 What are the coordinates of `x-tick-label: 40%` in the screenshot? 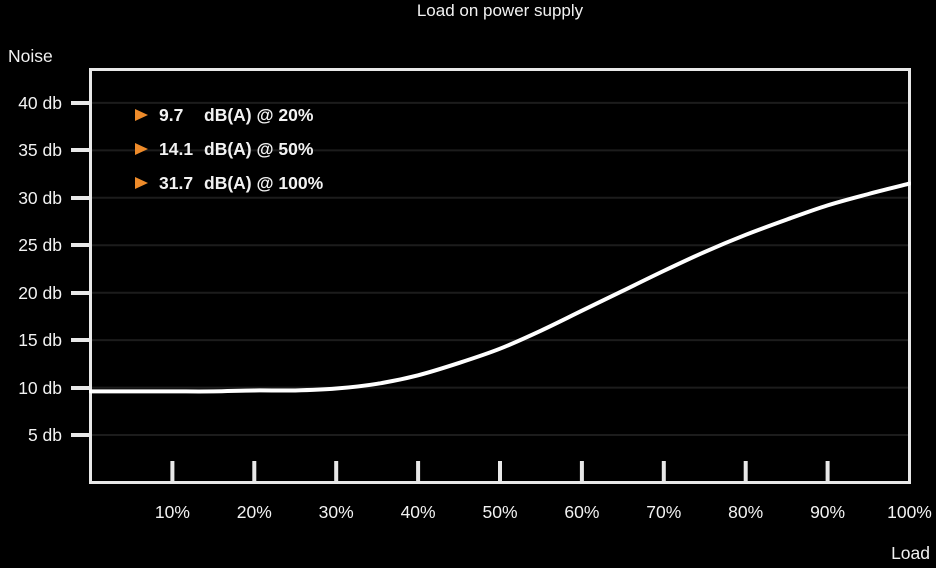 It's located at (418, 512).